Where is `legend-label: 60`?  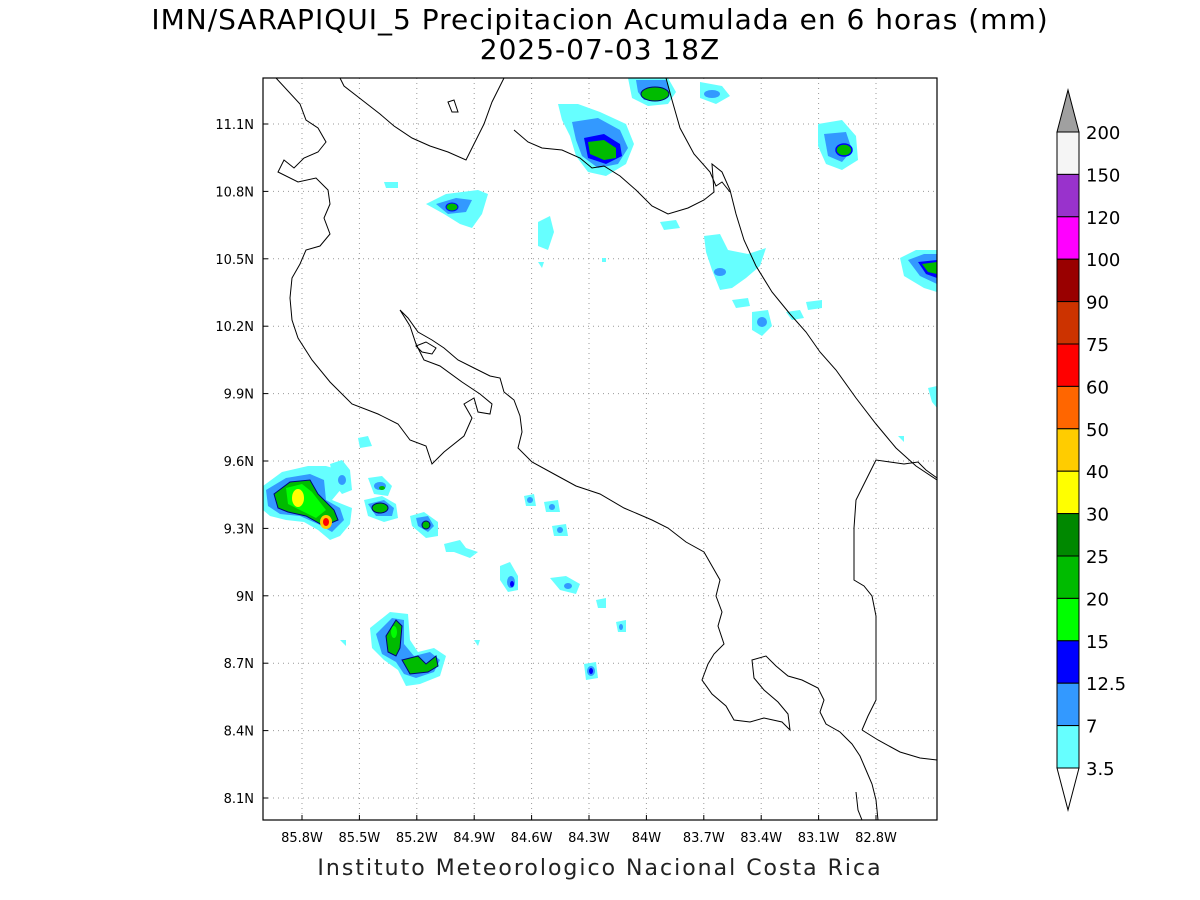
legend-label: 60 is located at coordinates (1097, 387).